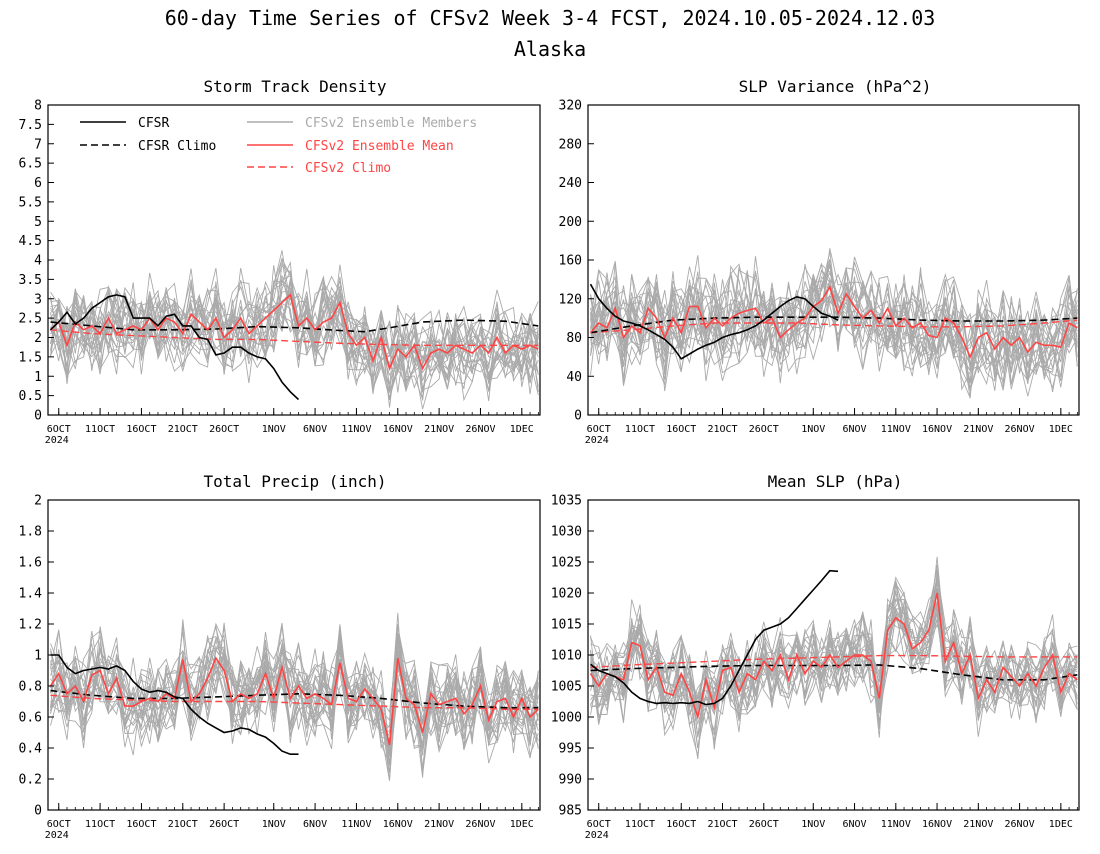 This screenshot has height=854, width=1100. I want to click on y-tick-label: 80, so click(574, 338).